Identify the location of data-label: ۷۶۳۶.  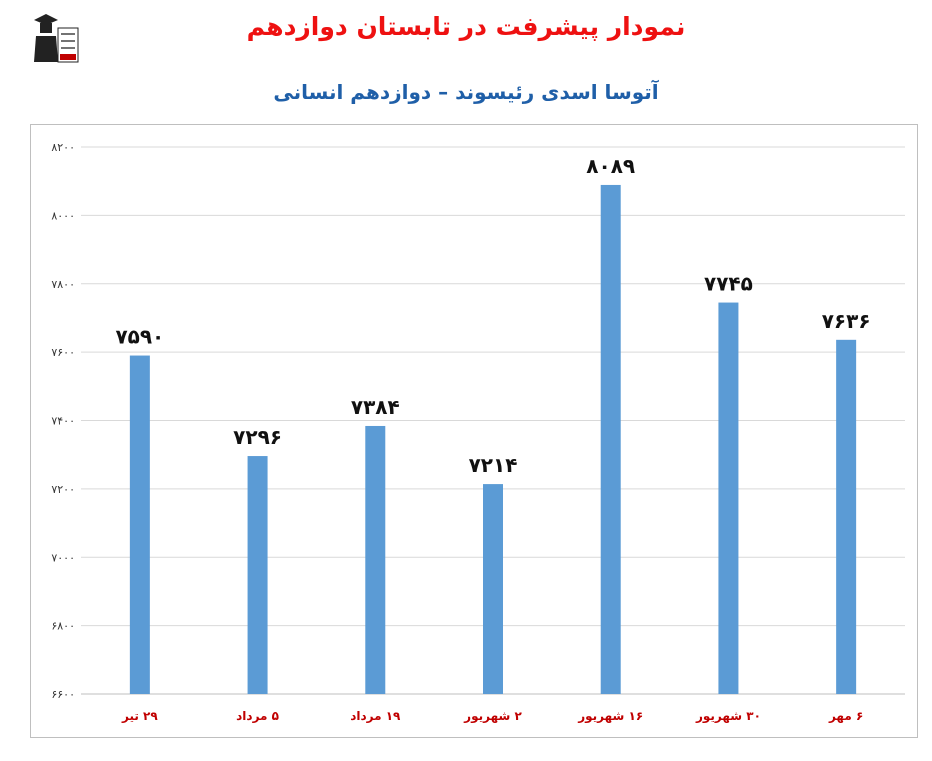
(846, 321).